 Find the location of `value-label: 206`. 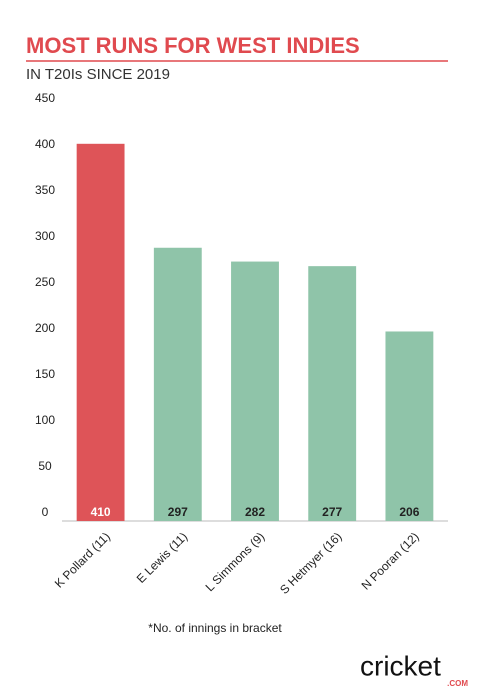

value-label: 206 is located at coordinates (409, 512).